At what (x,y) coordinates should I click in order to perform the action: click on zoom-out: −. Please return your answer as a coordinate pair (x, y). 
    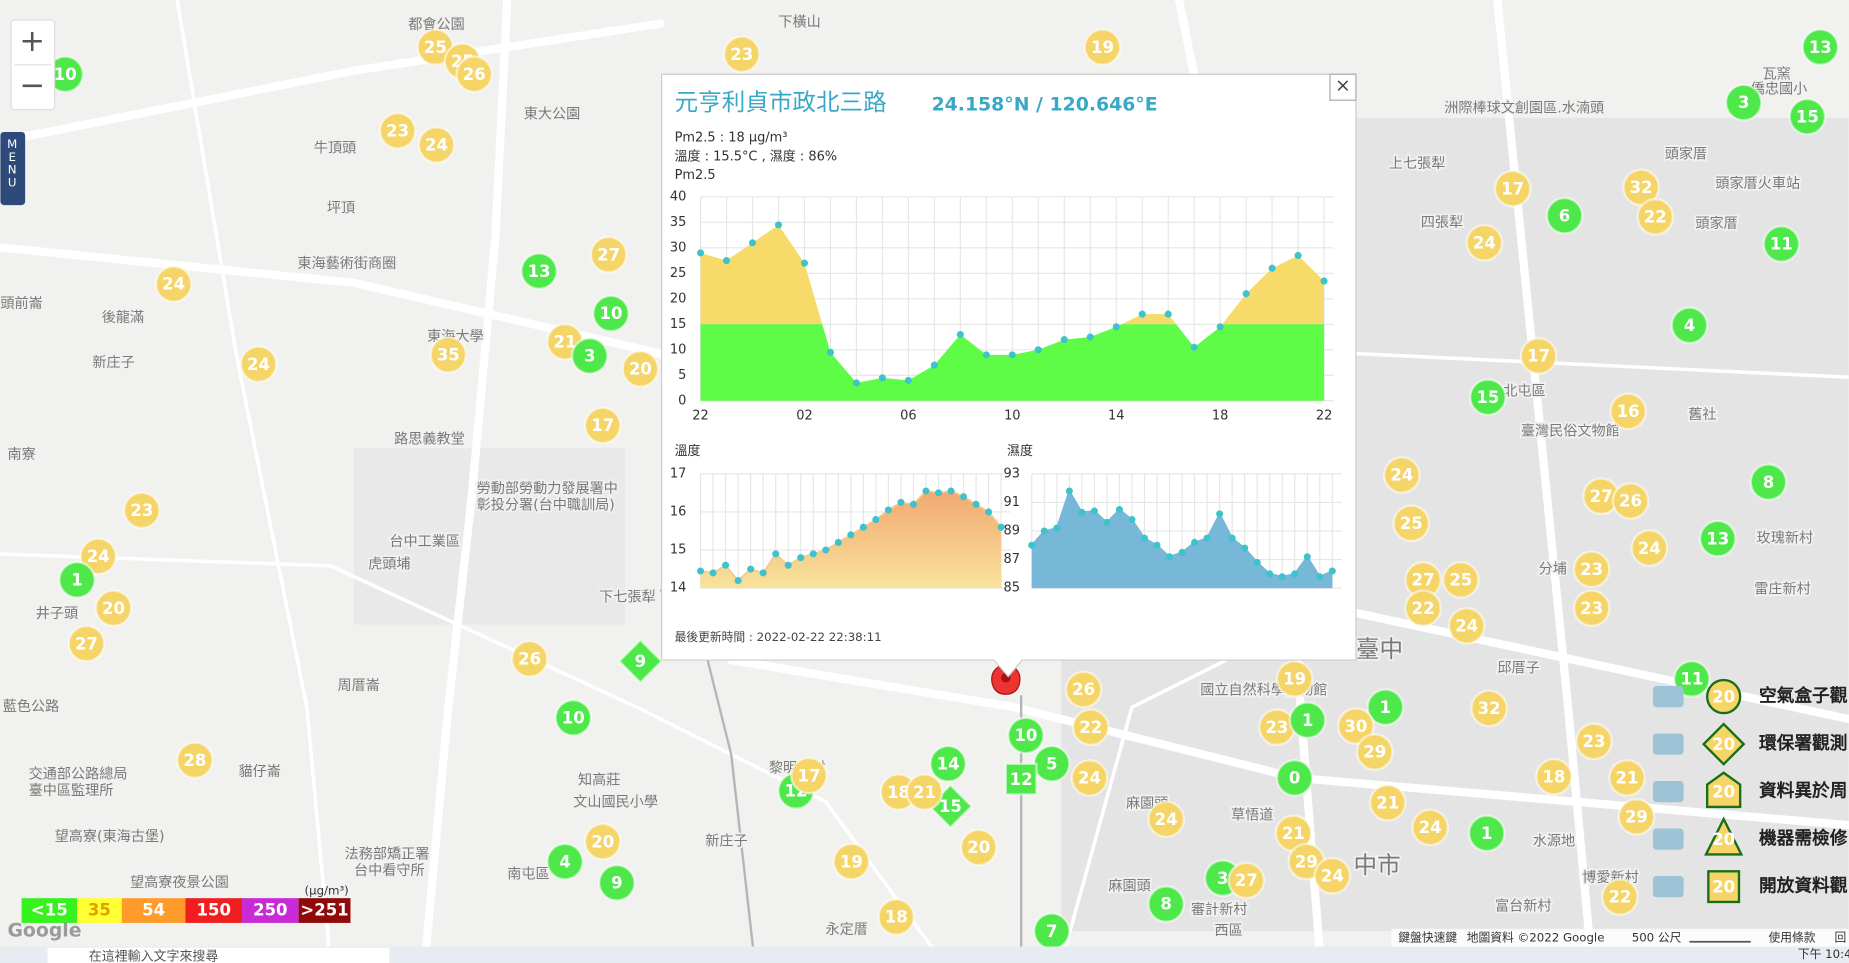
    Looking at the image, I should click on (32, 86).